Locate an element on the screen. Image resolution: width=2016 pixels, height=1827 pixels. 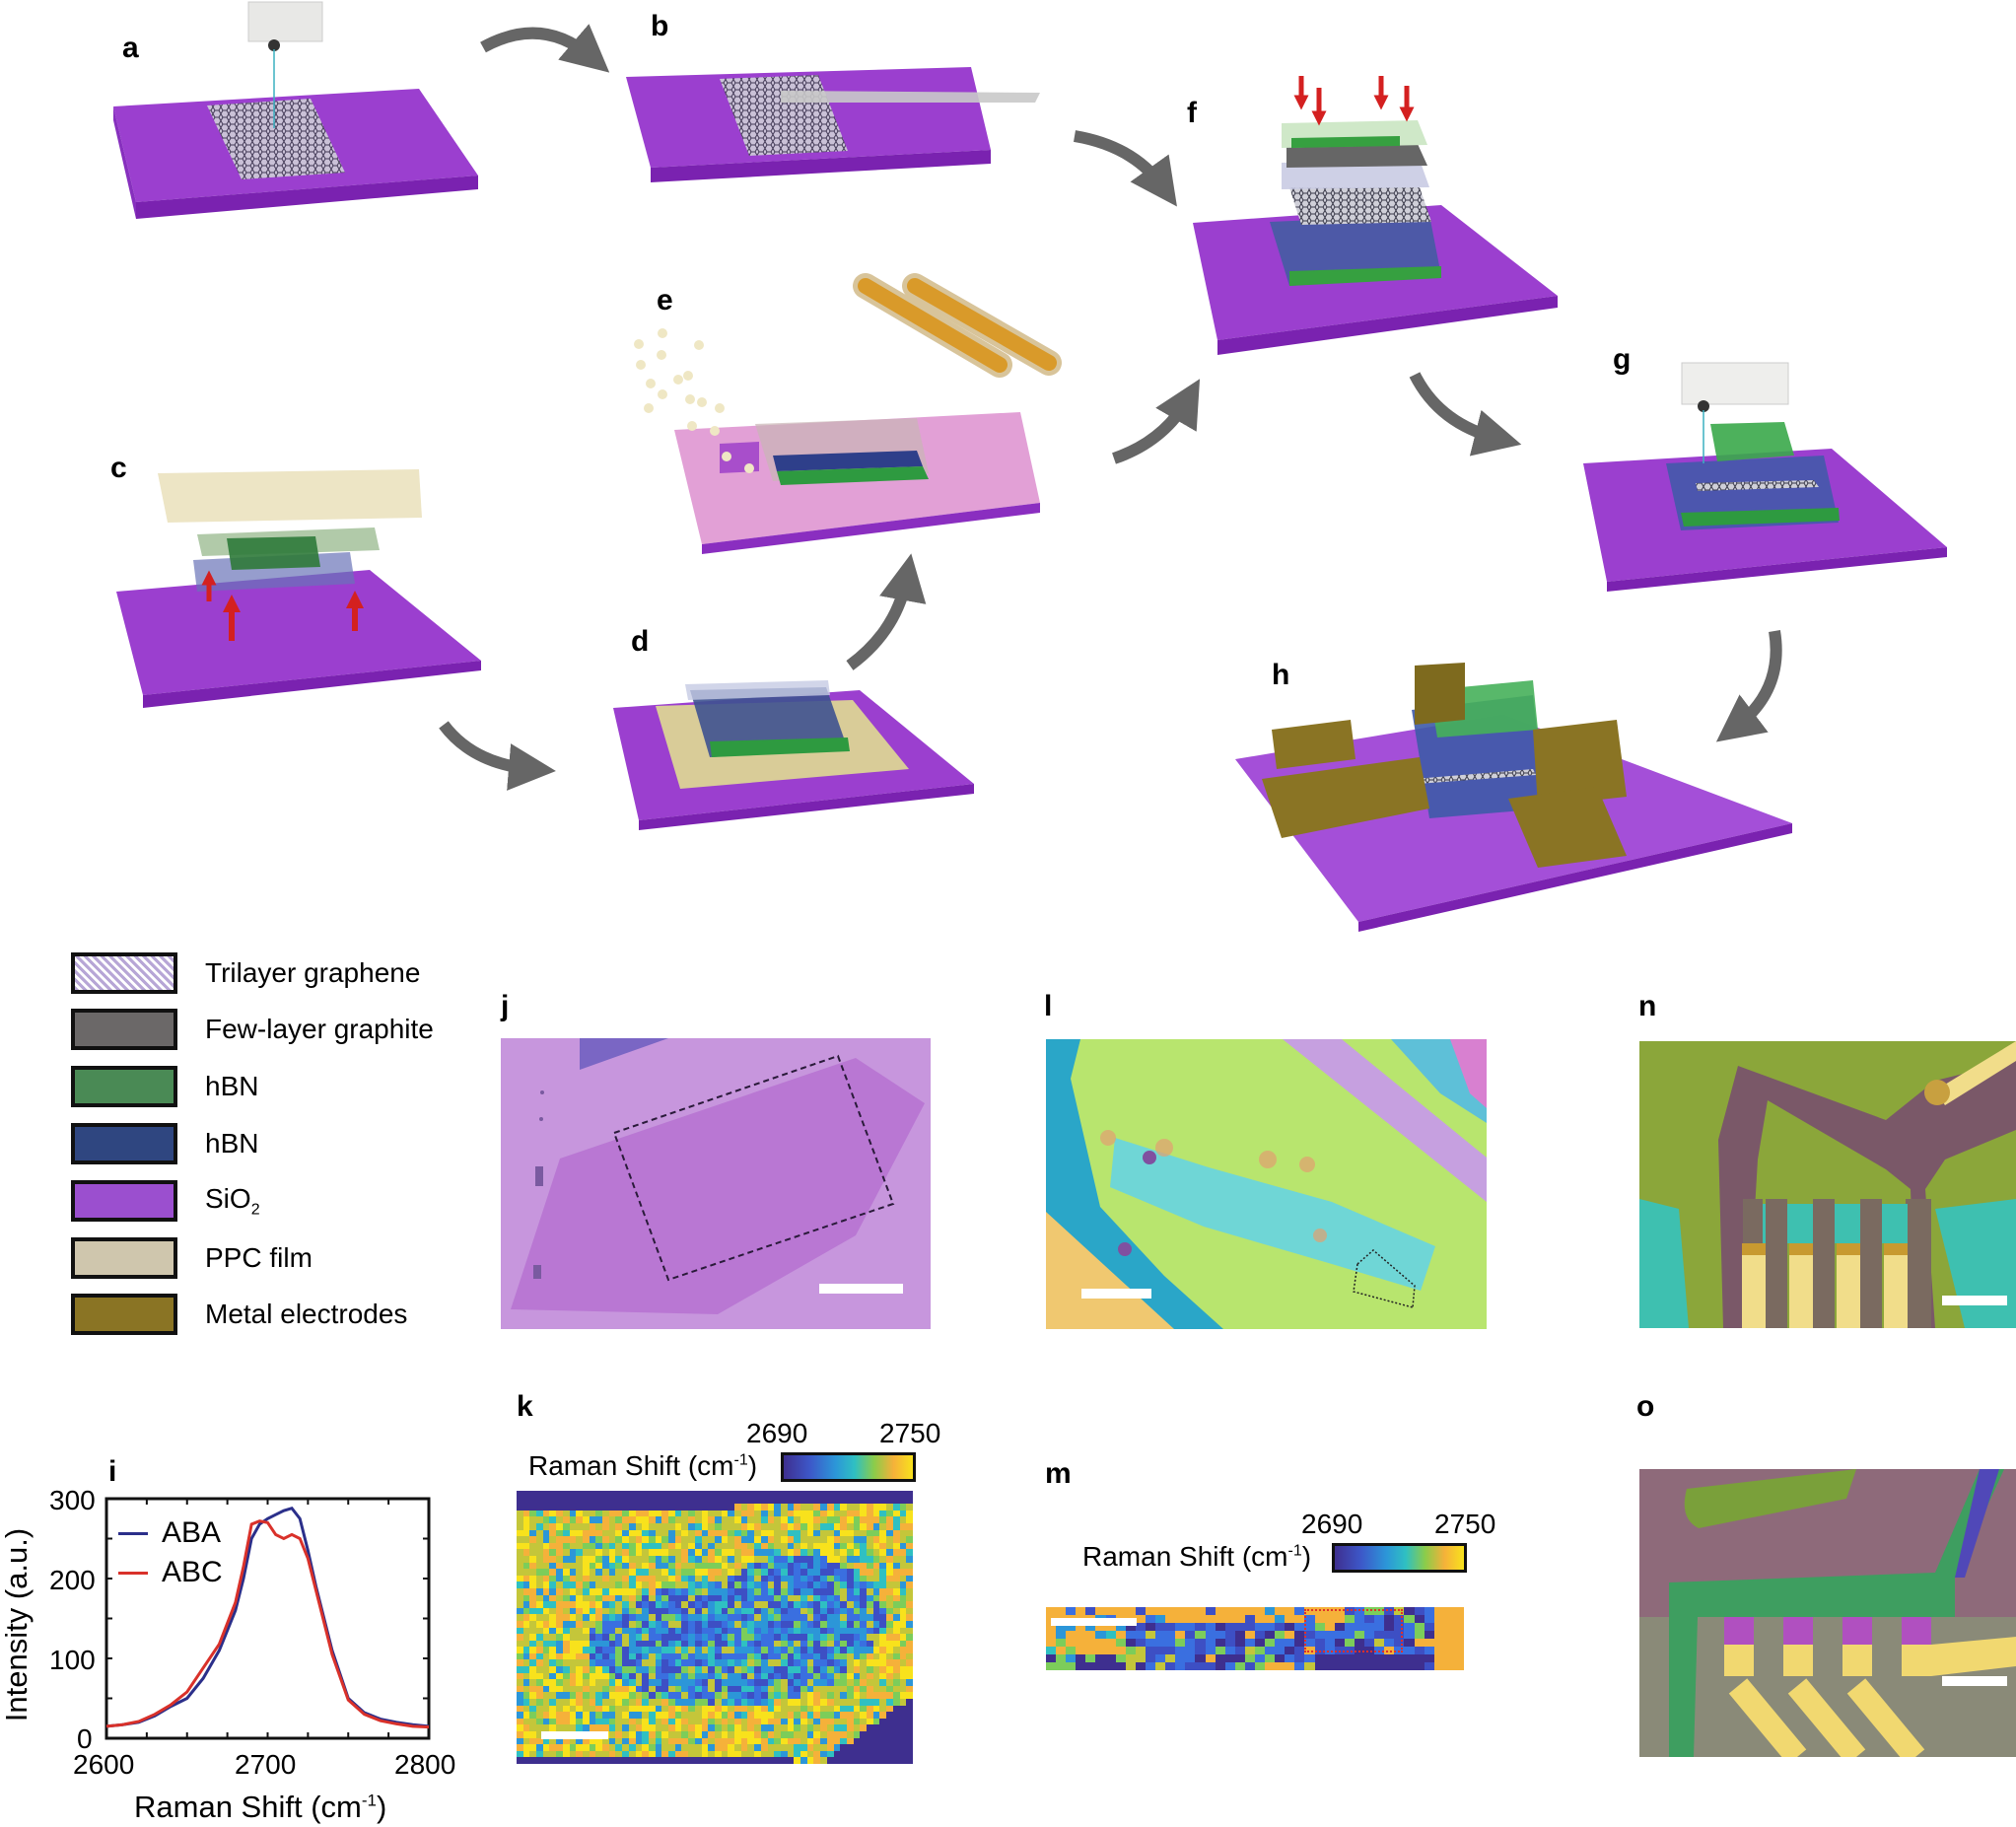
panel-label-d: d is located at coordinates (641, 641).